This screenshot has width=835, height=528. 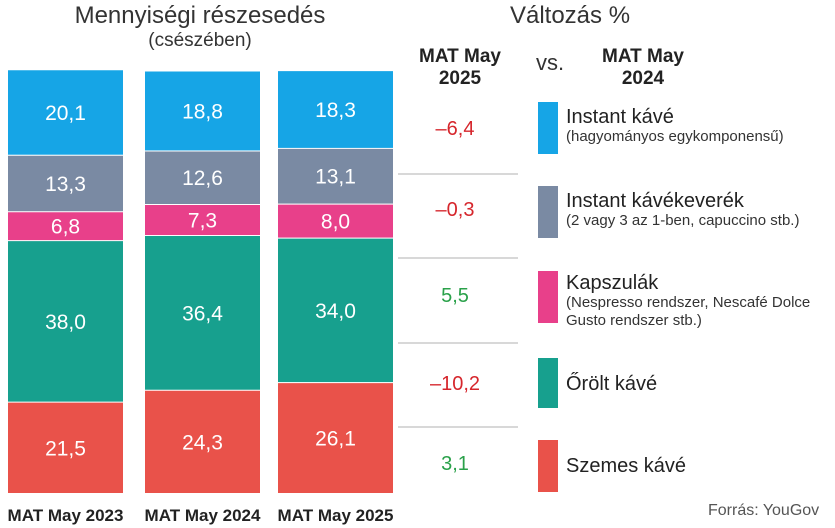 I want to click on legend-label: Kapszulák, so click(x=612, y=283).